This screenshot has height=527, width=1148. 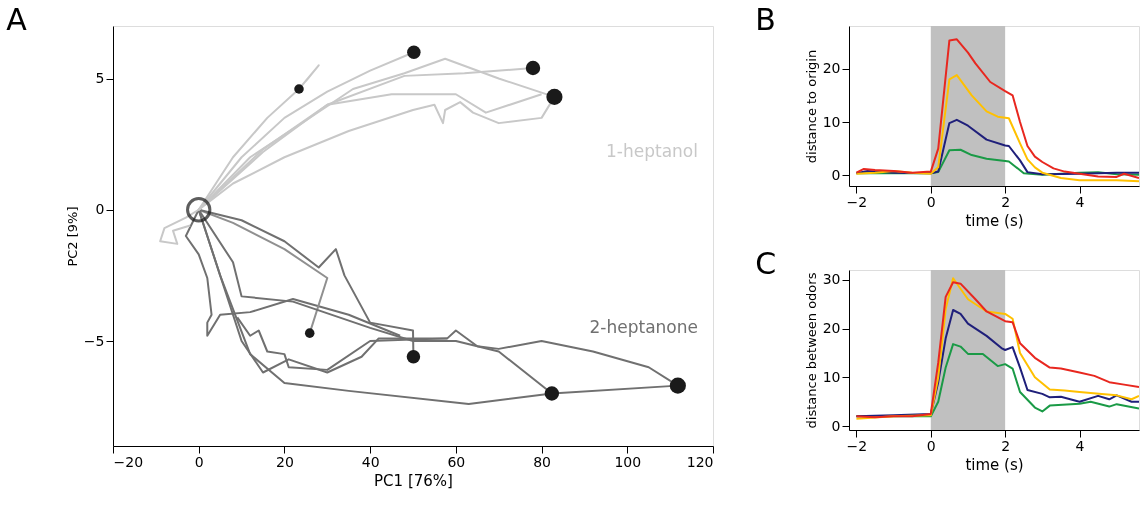 I want to click on y-axis-title: distance to origin, so click(x=811, y=106).